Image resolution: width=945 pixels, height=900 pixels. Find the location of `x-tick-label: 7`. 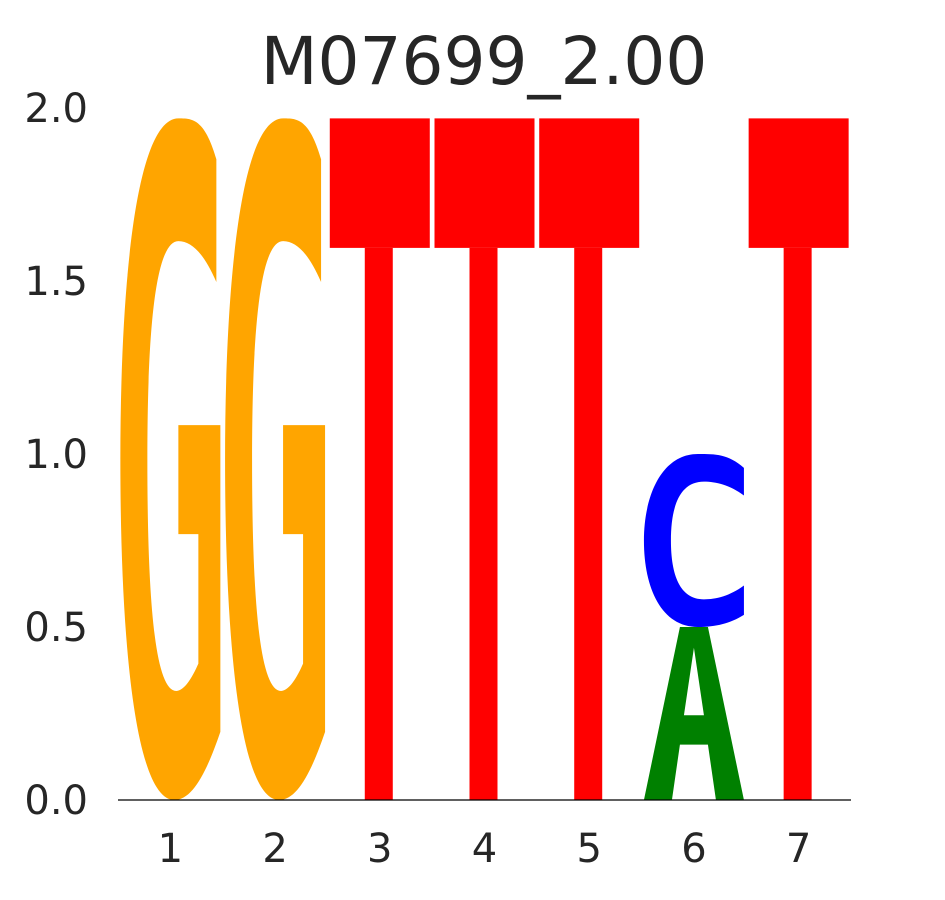

x-tick-label: 7 is located at coordinates (798, 849).